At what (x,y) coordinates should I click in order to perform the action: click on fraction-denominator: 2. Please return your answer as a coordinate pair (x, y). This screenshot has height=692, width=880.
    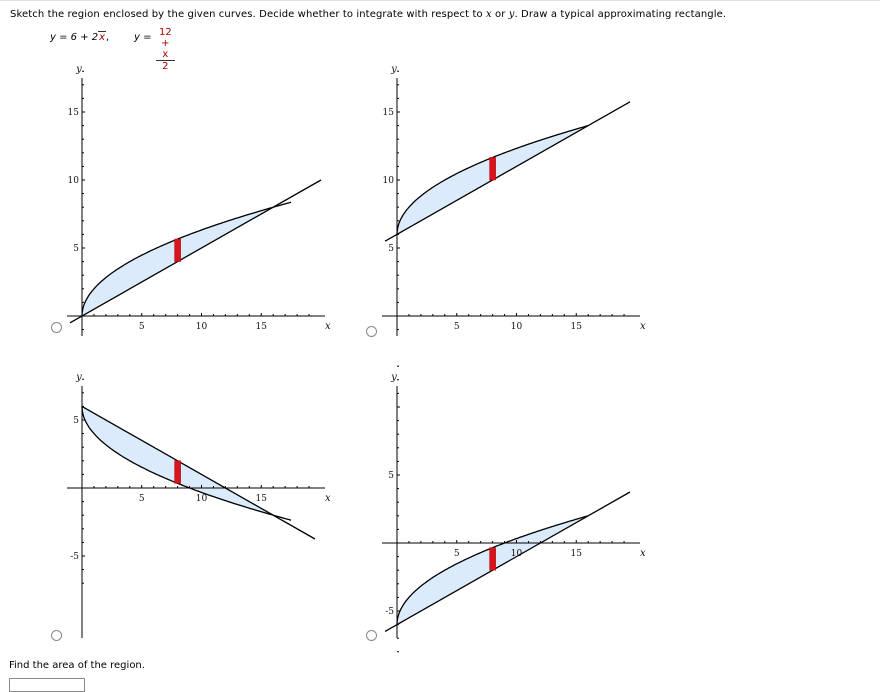
    Looking at the image, I should click on (165, 66).